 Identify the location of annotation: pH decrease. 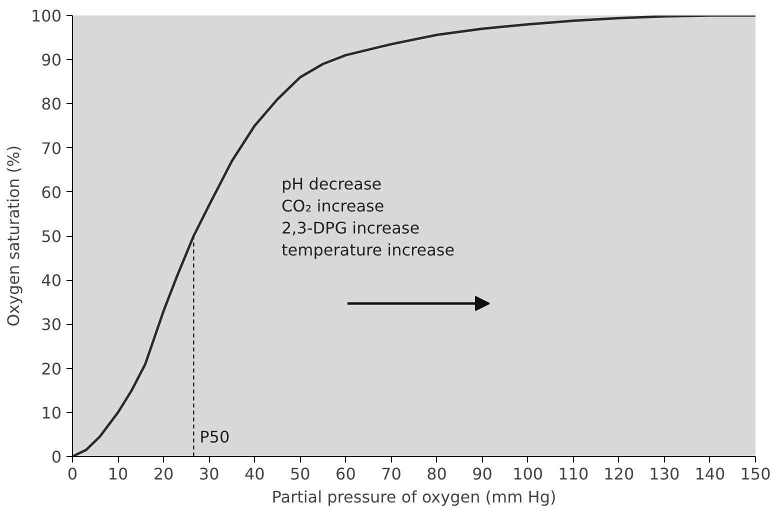
(332, 184).